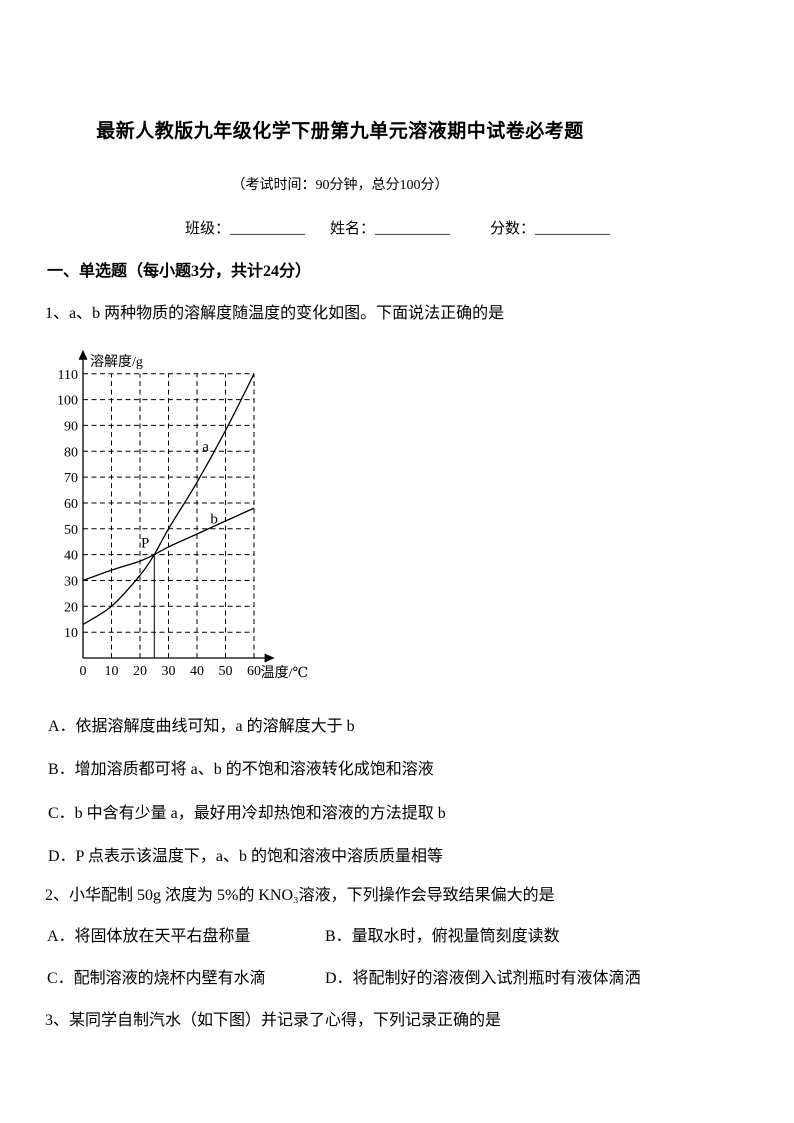 This screenshot has width=794, height=1123. Describe the element at coordinates (390, 229) in the screenshot. I see `name-field: 姓名：__________` at that location.